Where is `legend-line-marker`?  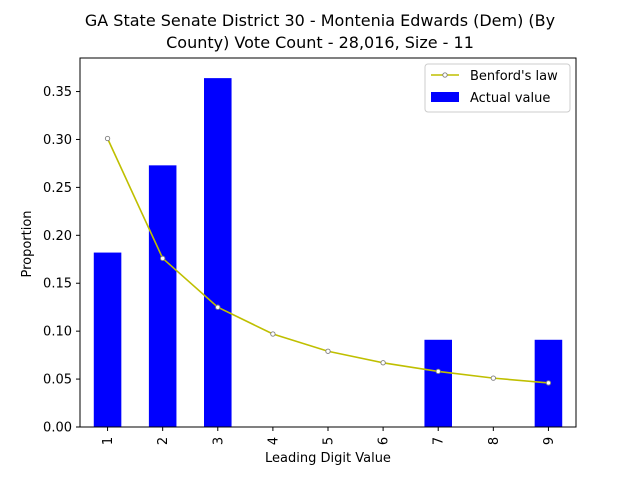
legend-line-marker is located at coordinates (445, 75).